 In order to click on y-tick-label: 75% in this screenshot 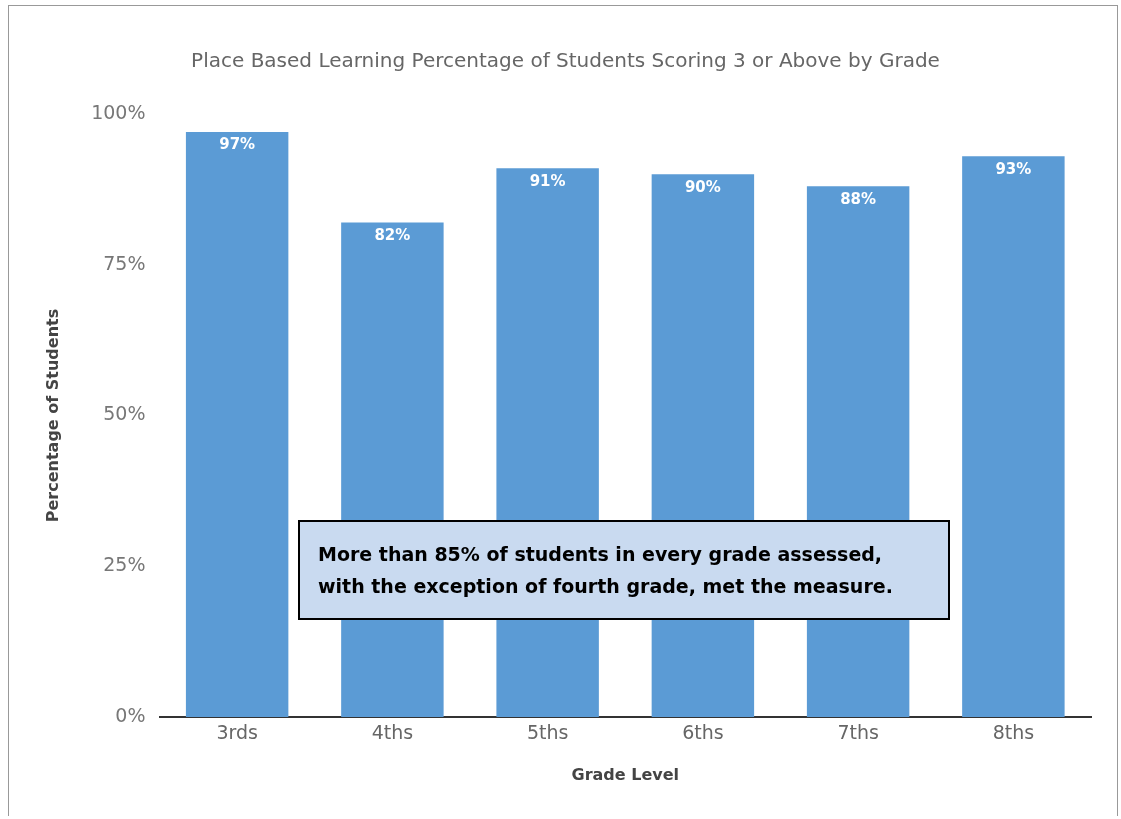, I will do `click(124, 262)`.